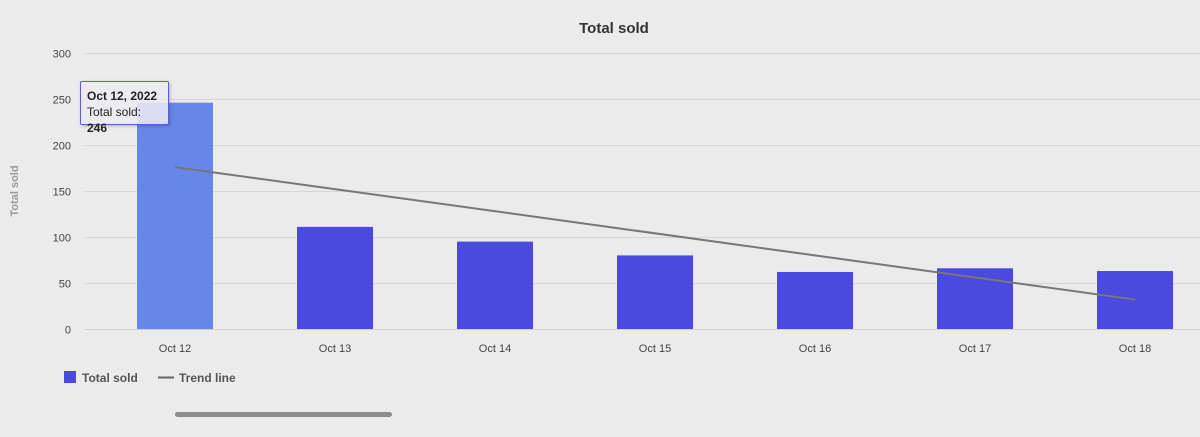  Describe the element at coordinates (65, 285) in the screenshot. I see `y-tick-label: 50` at that location.